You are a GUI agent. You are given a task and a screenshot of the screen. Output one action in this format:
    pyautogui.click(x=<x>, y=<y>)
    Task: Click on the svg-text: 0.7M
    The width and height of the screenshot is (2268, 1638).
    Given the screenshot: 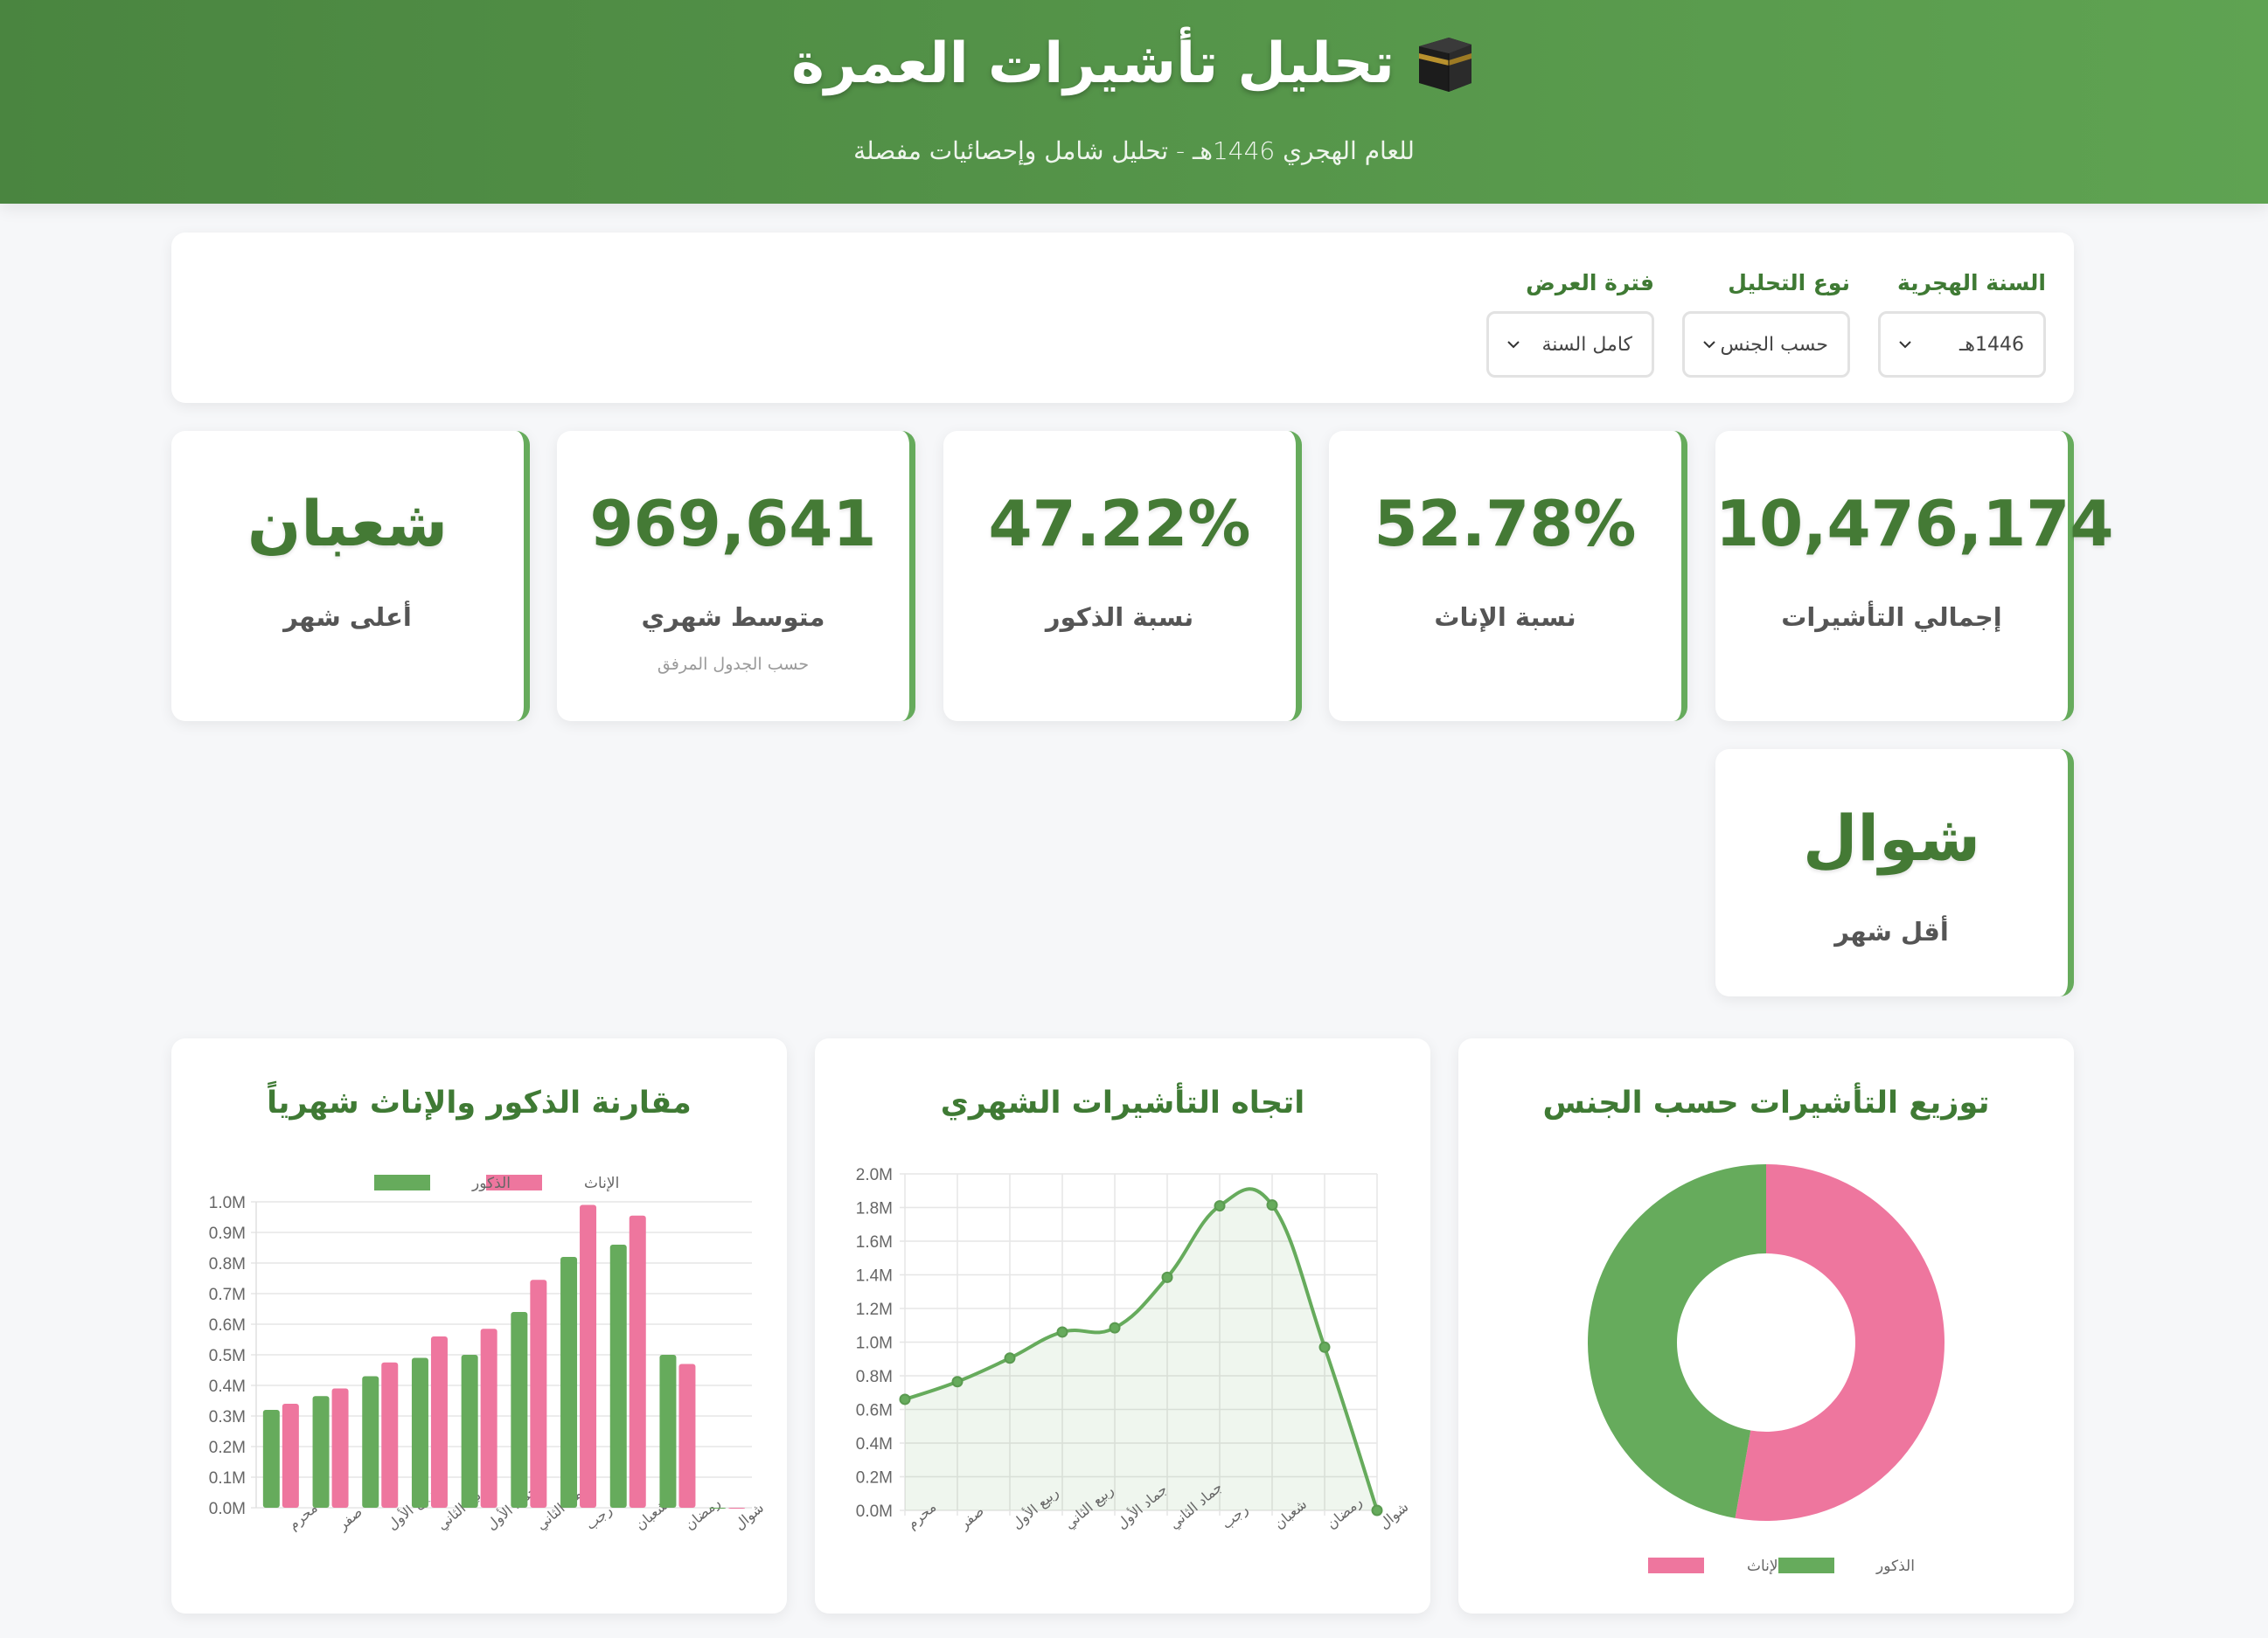 What is the action you would take?
    pyautogui.click(x=227, y=1295)
    